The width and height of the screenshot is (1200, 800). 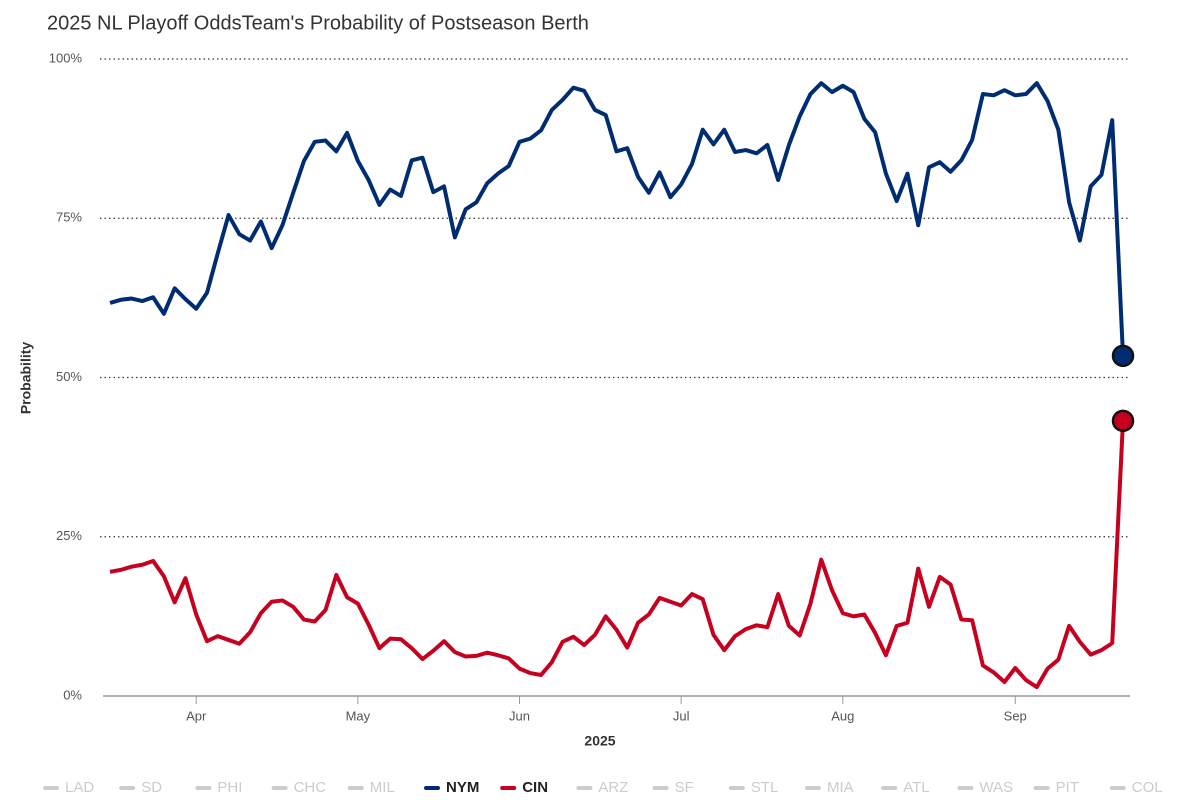 I want to click on legend-item: PIT, so click(x=1056, y=787).